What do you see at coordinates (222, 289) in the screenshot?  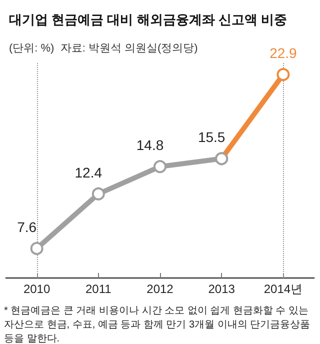 I see `x-tick-label: 2013` at bounding box center [222, 289].